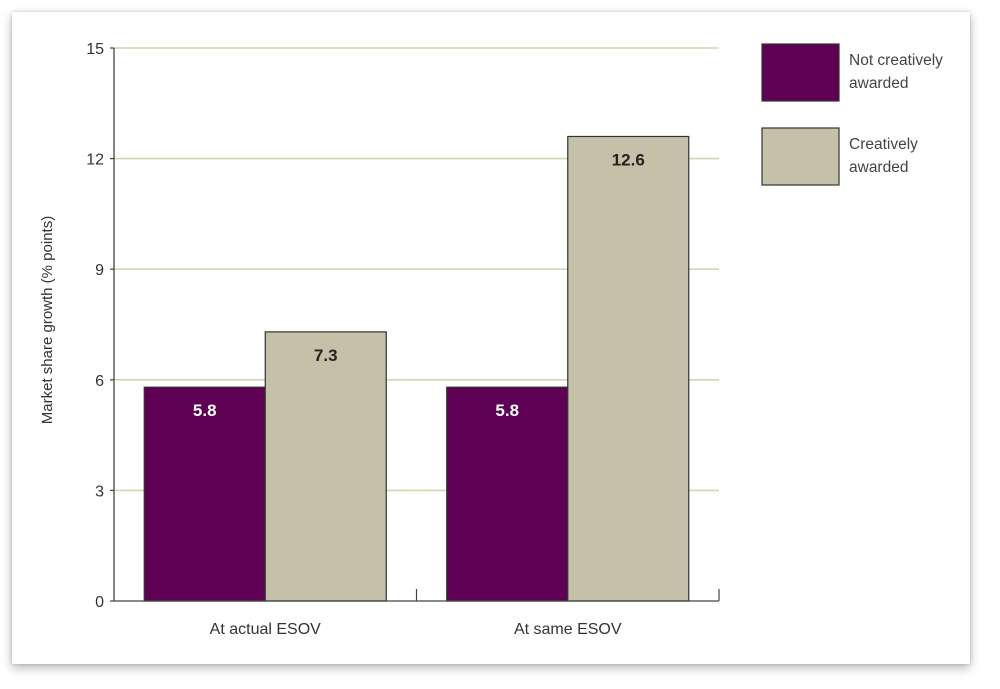 The width and height of the screenshot is (1000, 689). I want to click on y-tick-label: 9, so click(99, 270).